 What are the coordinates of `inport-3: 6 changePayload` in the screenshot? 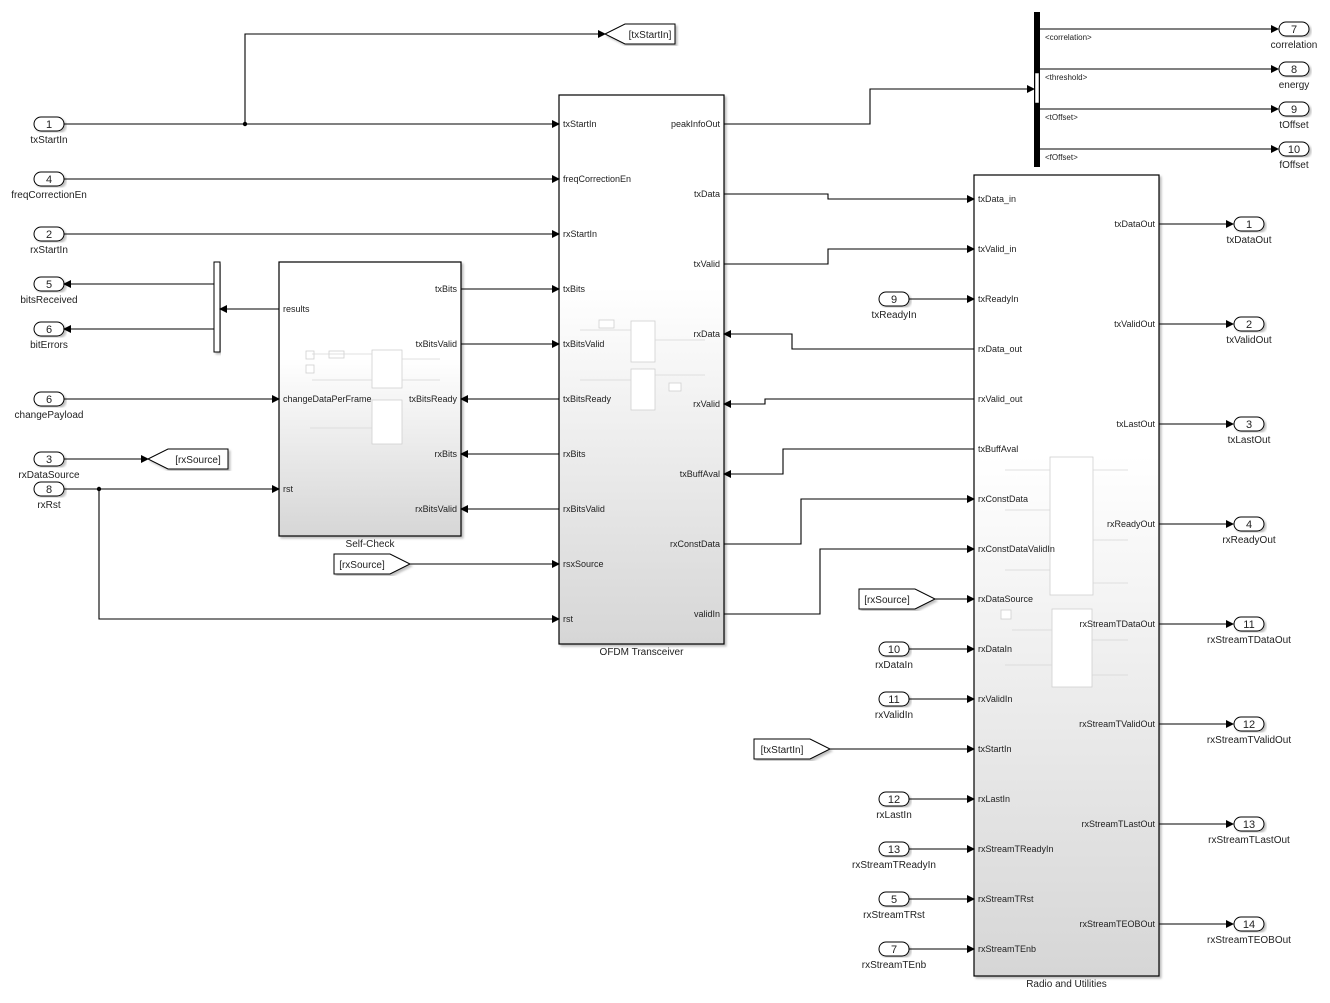 It's located at (49, 406).